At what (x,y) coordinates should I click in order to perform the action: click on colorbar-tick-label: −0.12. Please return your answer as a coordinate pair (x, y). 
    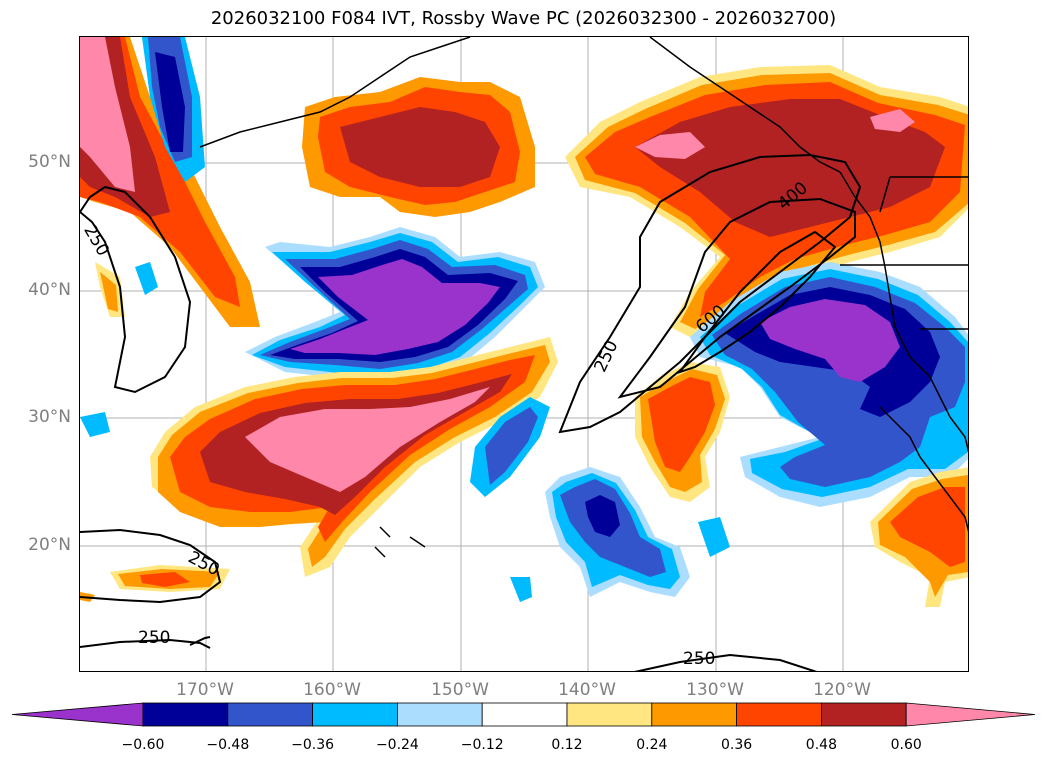
    Looking at the image, I should click on (482, 745).